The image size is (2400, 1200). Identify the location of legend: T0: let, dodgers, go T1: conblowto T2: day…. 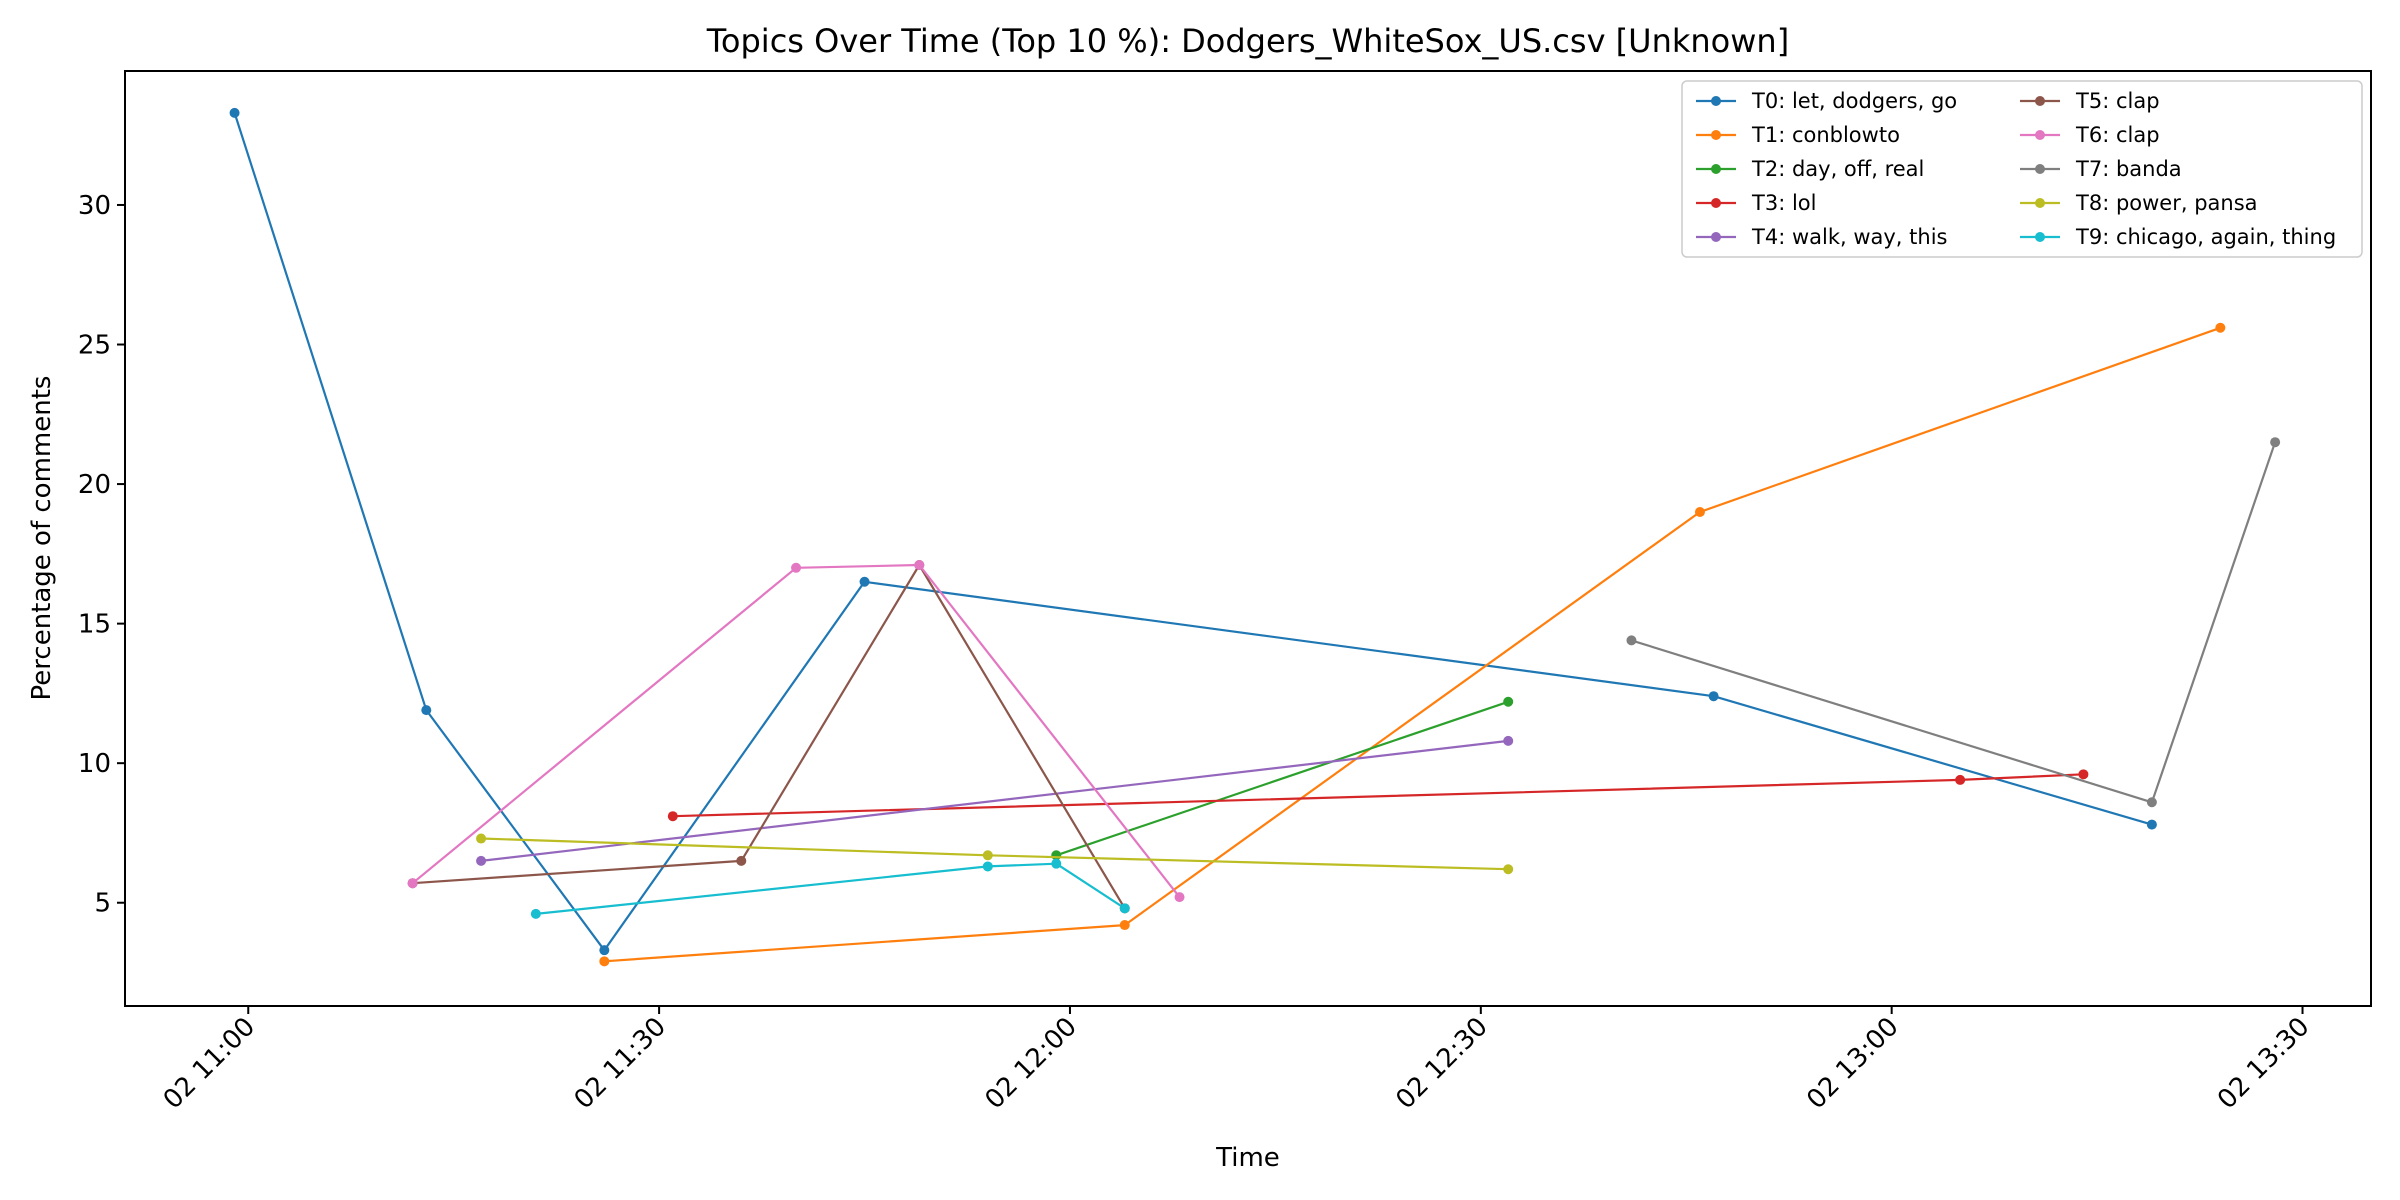
(2022, 169).